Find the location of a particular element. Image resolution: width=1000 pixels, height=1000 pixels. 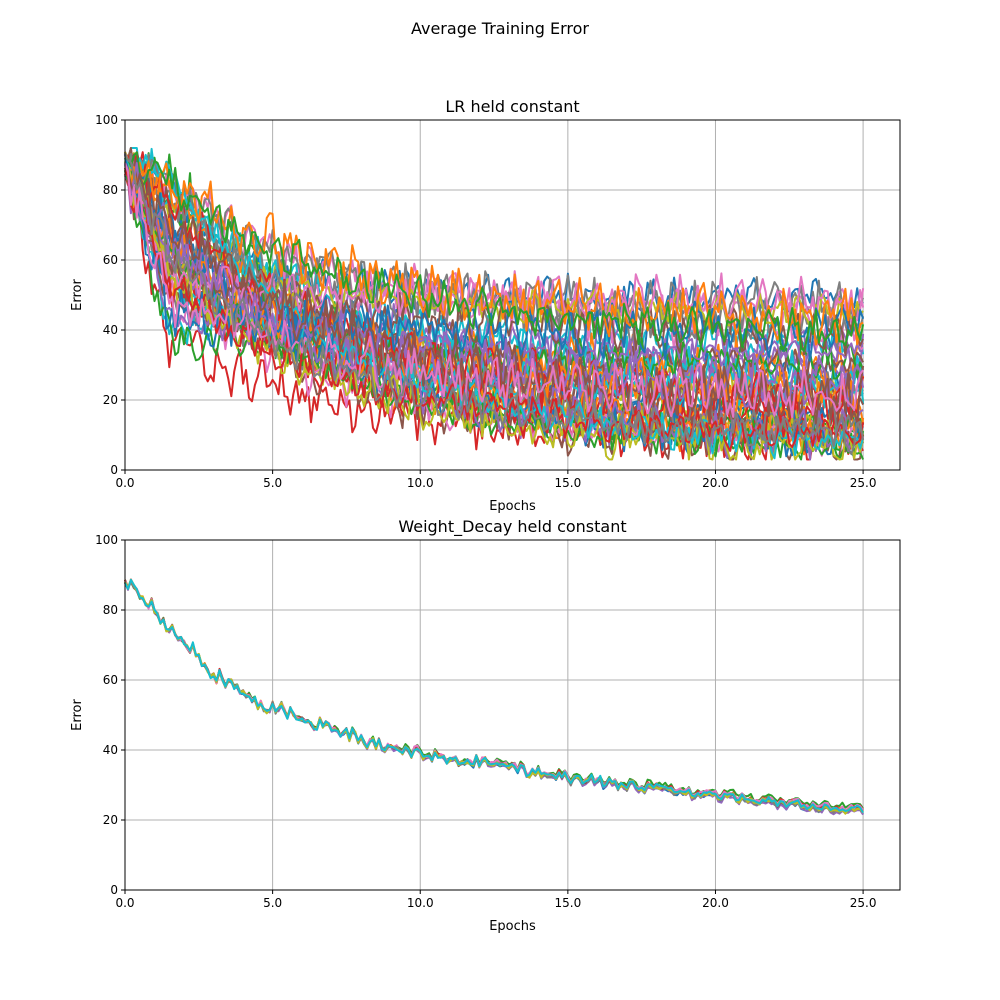

subplot-title: LR held constant is located at coordinates (512, 106).